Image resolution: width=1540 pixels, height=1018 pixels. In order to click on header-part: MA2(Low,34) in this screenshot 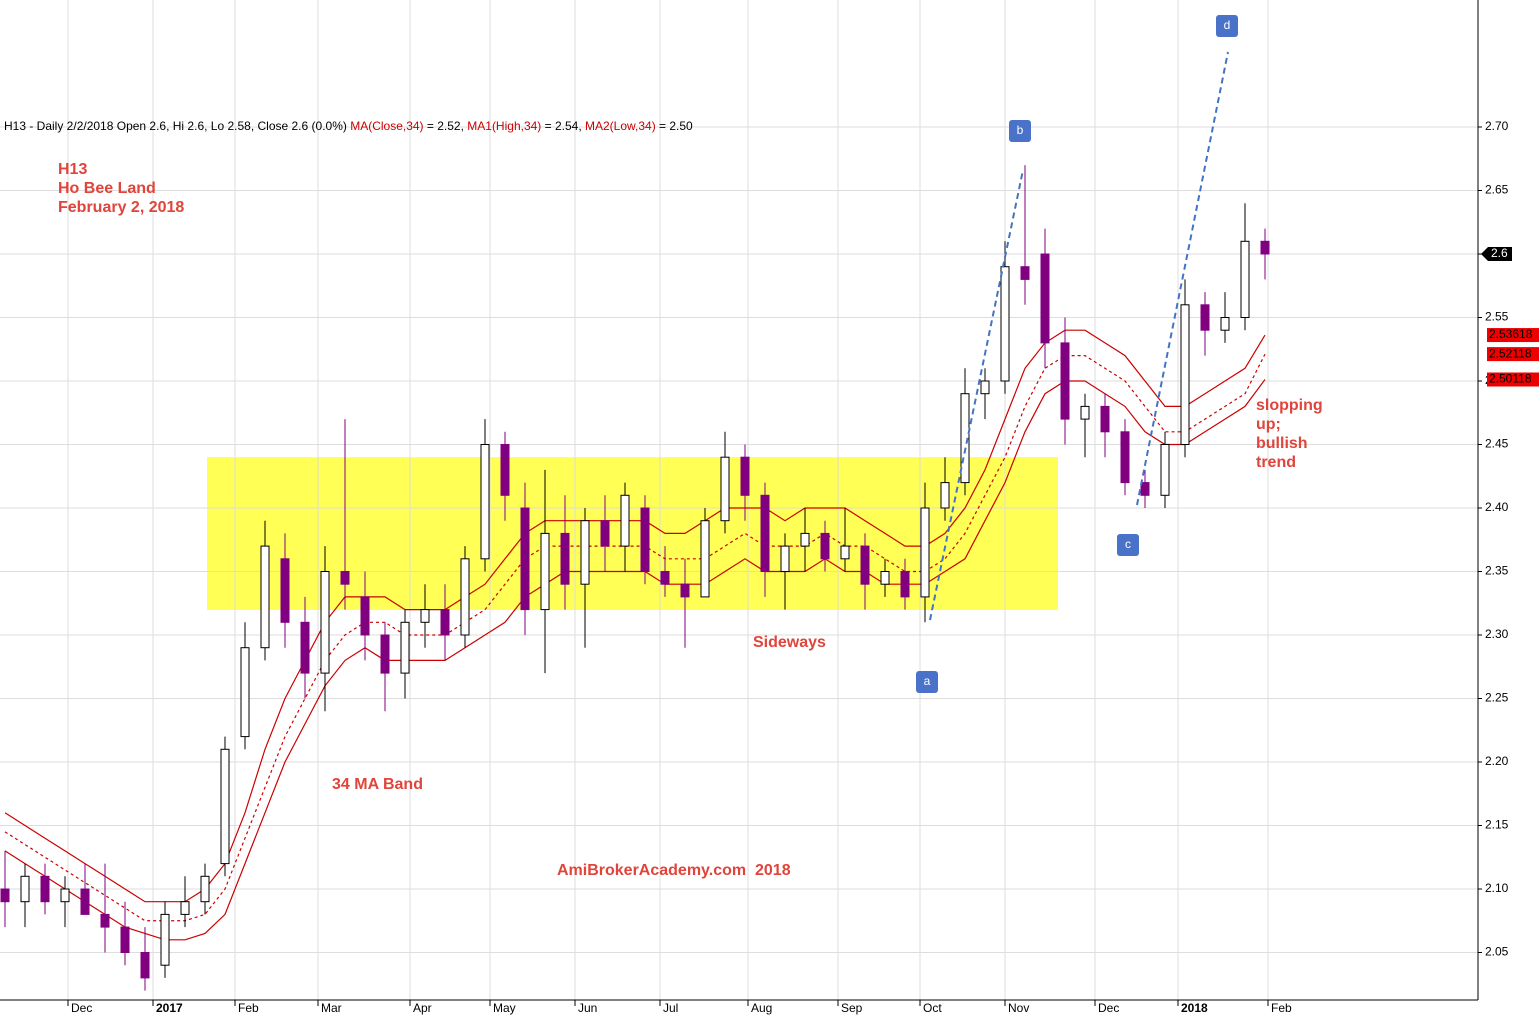, I will do `click(620, 126)`.